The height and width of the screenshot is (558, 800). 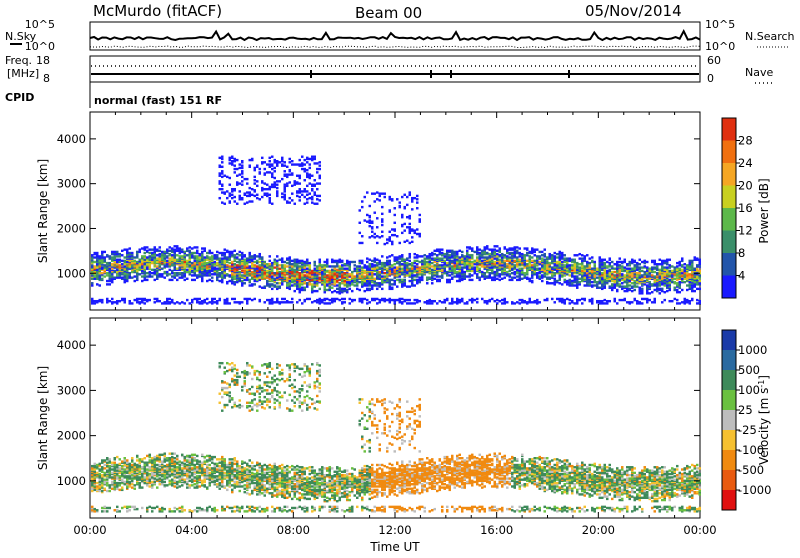 I want to click on nave-label: Nave, so click(x=759, y=72).